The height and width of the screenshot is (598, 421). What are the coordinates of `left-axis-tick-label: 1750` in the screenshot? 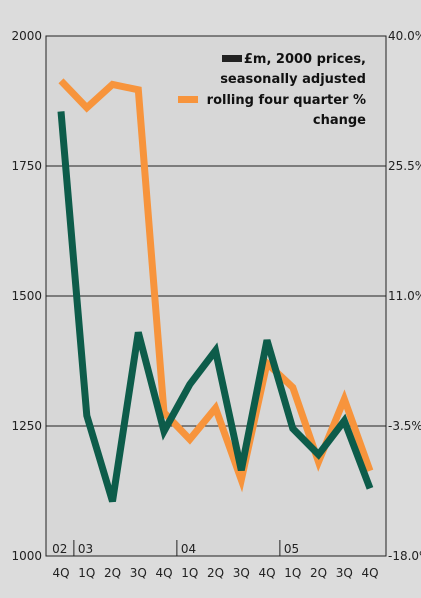 It's located at (26, 166).